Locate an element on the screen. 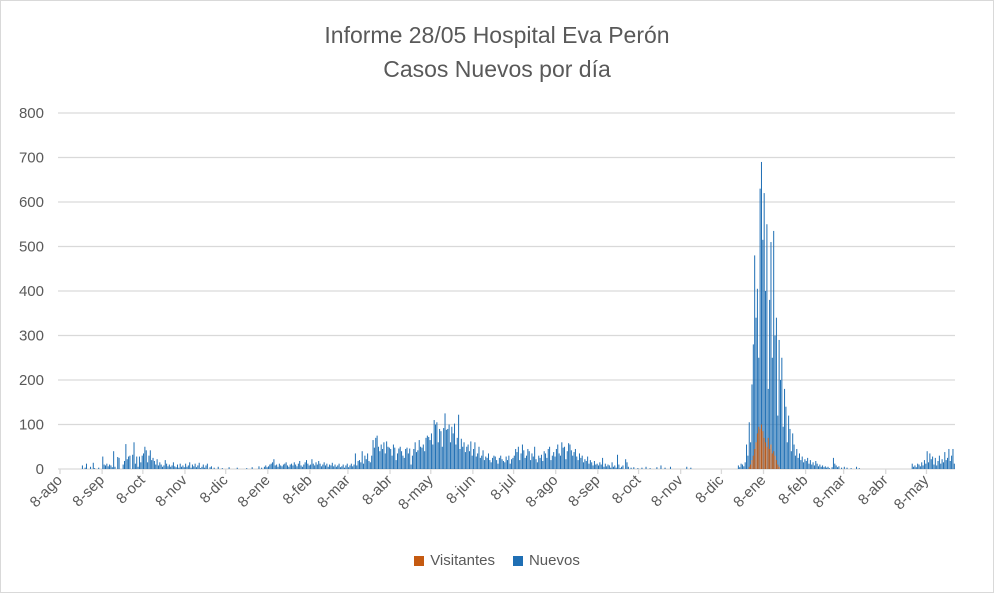 The image size is (994, 593). x-tick-label: 8-feb is located at coordinates (298, 490).